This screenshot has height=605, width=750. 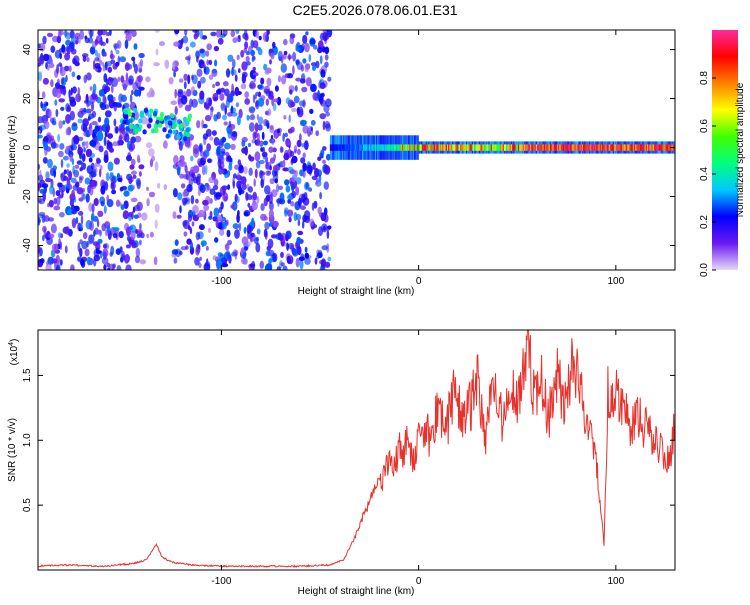 I want to click on snr-scale-label: (x104), so click(x=14, y=352).